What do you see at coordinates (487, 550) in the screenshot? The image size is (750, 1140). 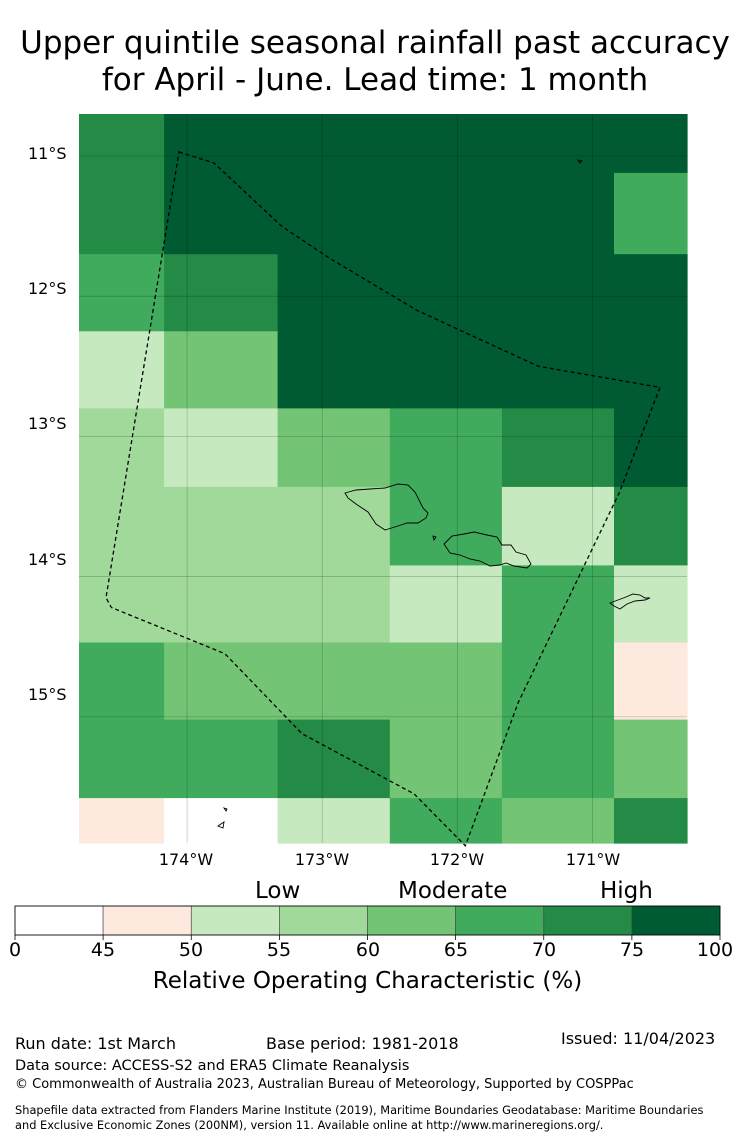 I see `island-upolu` at bounding box center [487, 550].